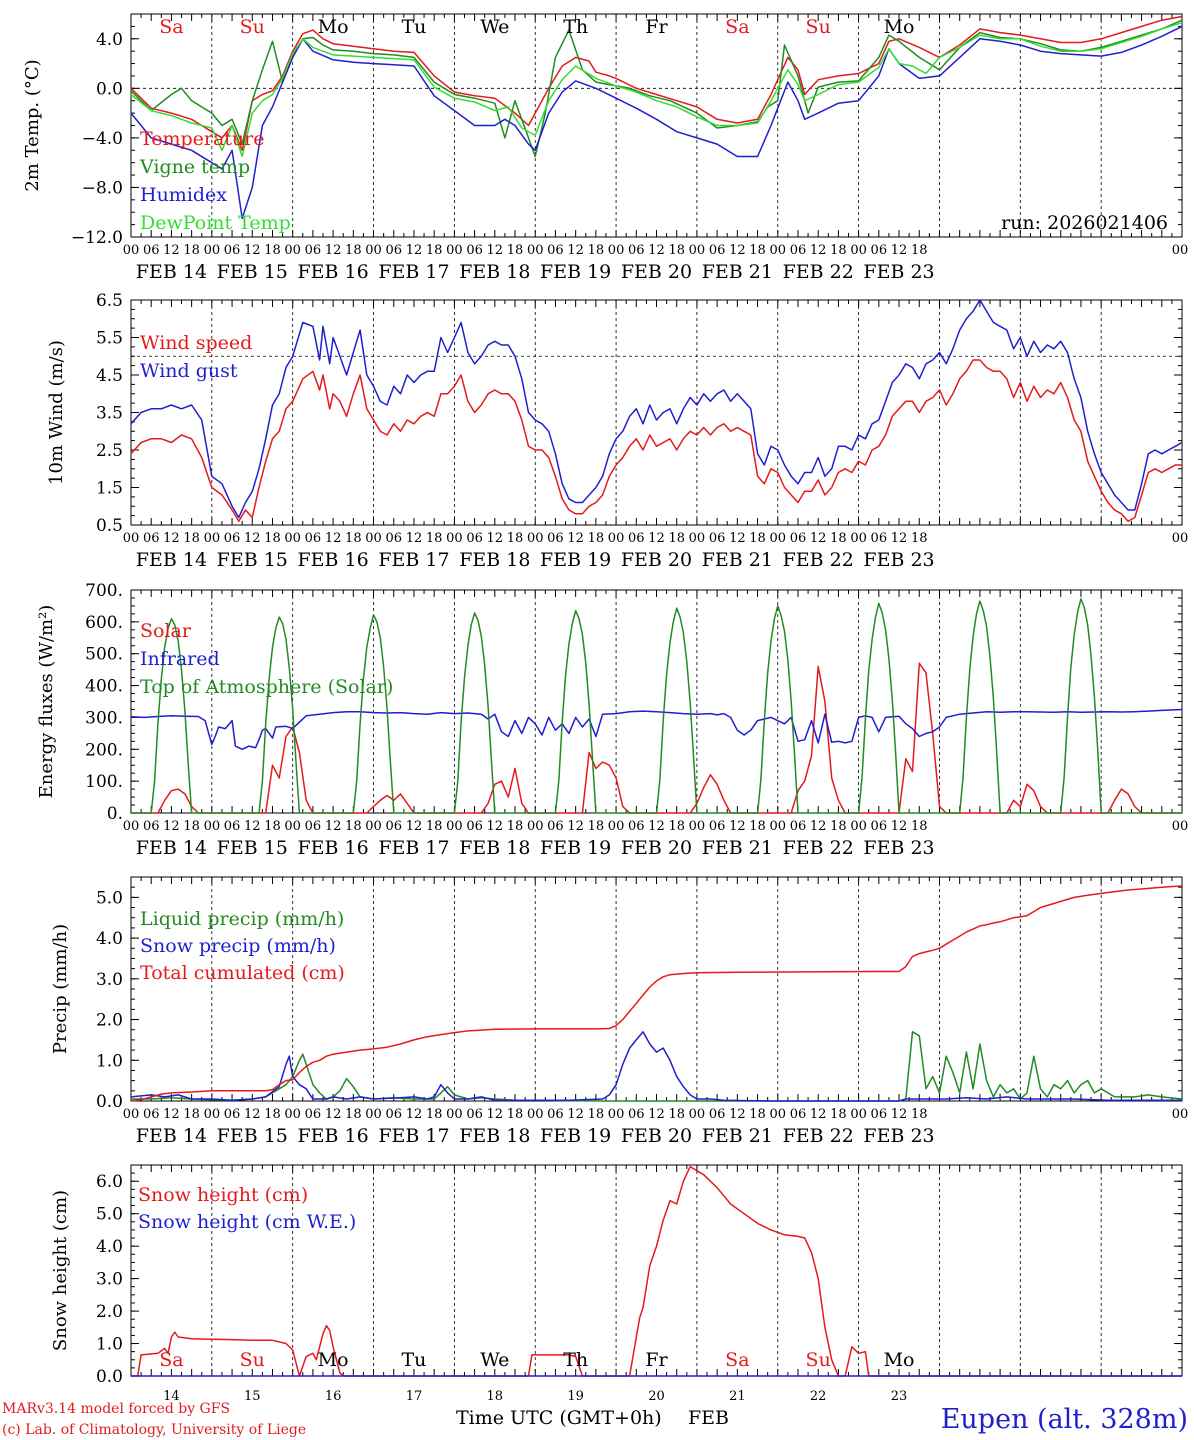  What do you see at coordinates (332, 272) in the screenshot?
I see `date-label: FEB 16` at bounding box center [332, 272].